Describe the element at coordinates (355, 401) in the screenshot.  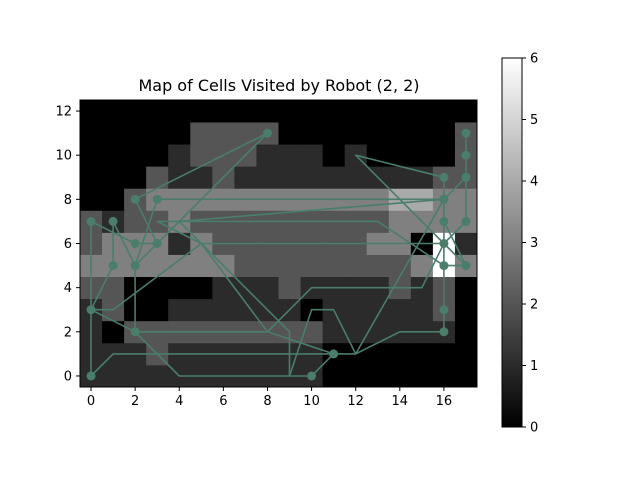
I see `x-tick-label: 12` at that location.